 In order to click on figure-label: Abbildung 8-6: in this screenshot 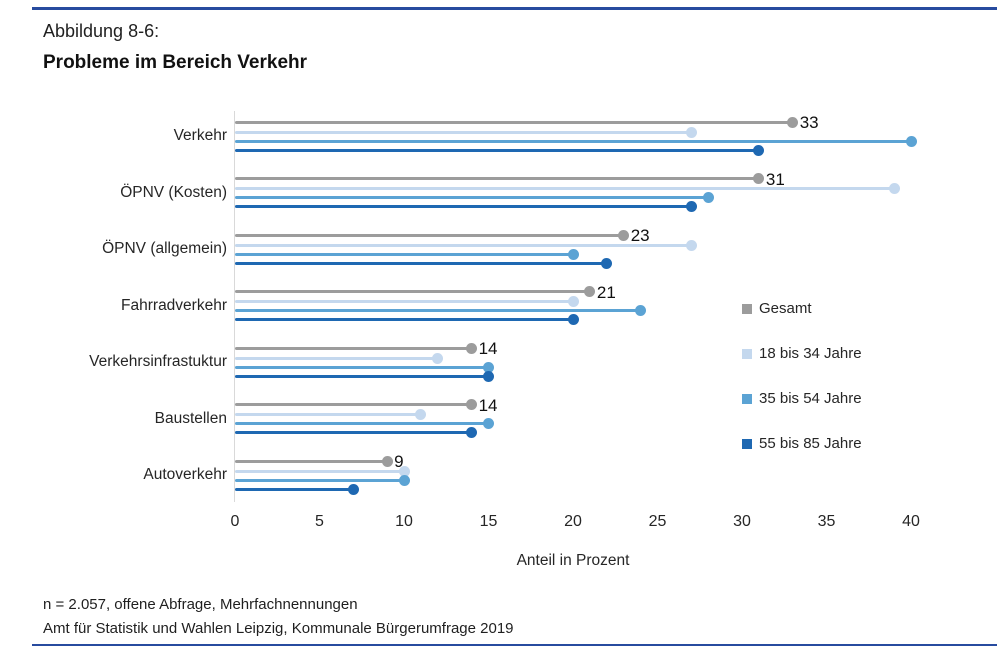, I will do `click(101, 31)`.